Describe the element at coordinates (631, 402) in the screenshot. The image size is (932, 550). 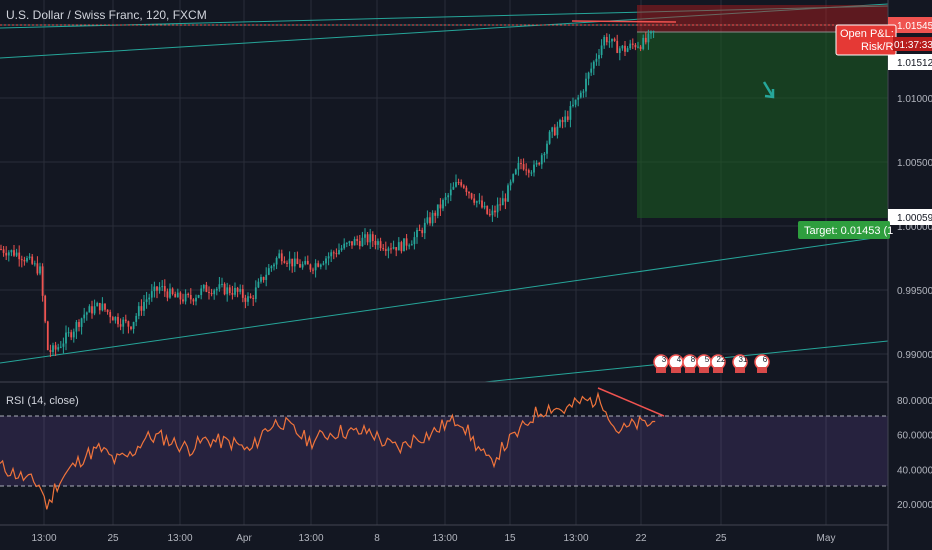
I see `rsi-divergence-line` at that location.